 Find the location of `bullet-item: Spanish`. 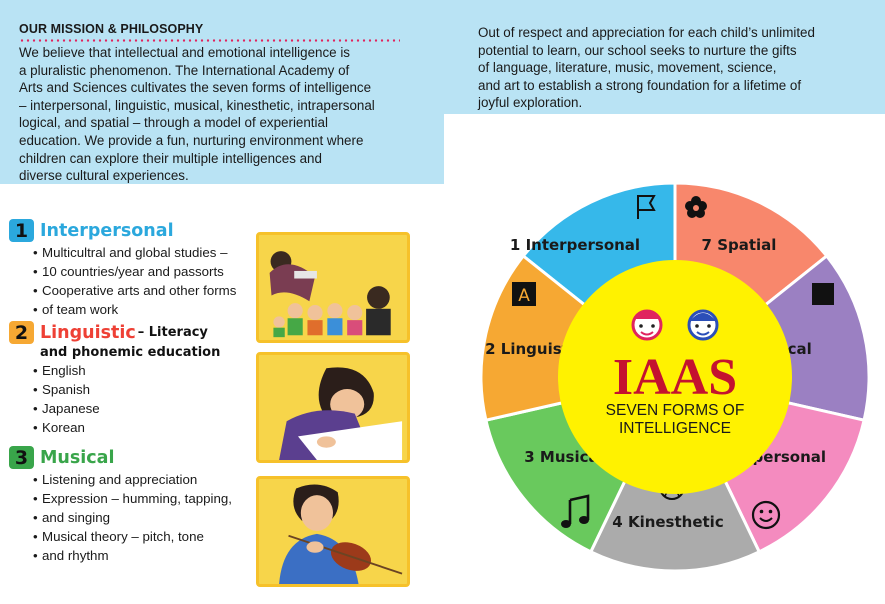

bullet-item: Spanish is located at coordinates (143, 389).